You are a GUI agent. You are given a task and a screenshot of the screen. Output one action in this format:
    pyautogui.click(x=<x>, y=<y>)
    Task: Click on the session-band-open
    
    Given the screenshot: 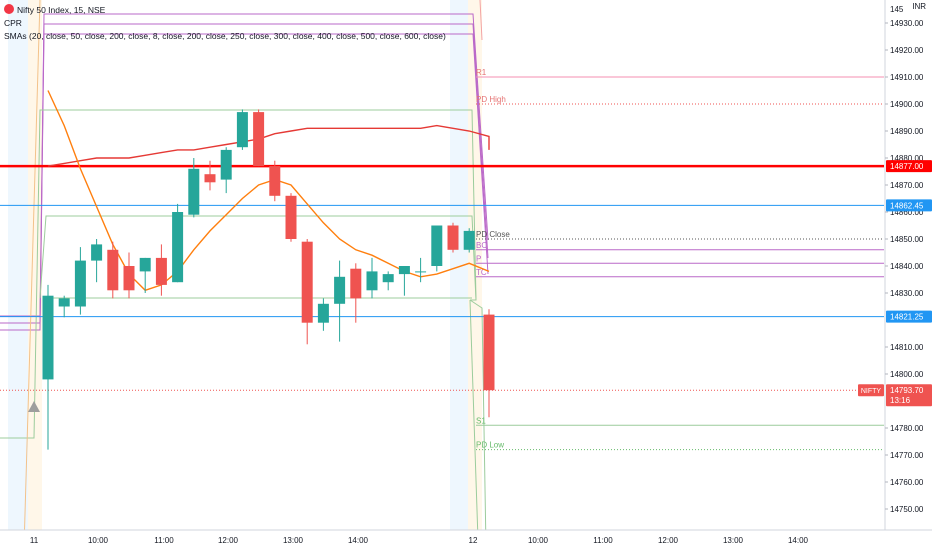 What is the action you would take?
    pyautogui.click(x=35, y=265)
    